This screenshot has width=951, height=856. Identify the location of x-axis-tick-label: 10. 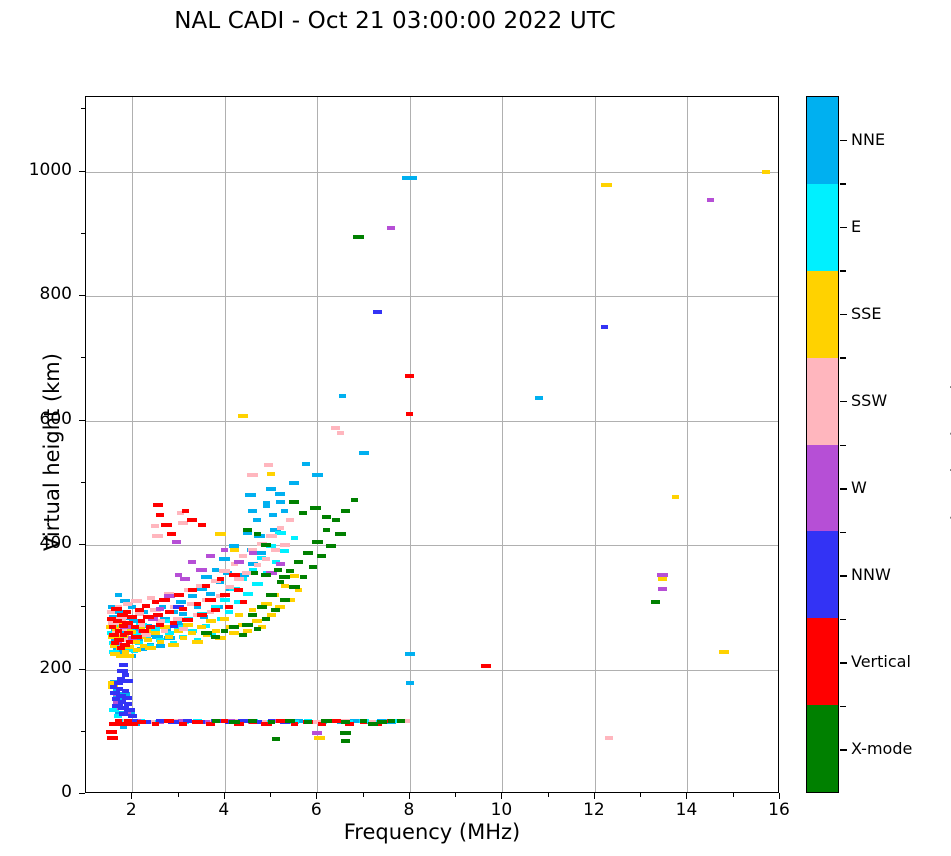
(501, 810).